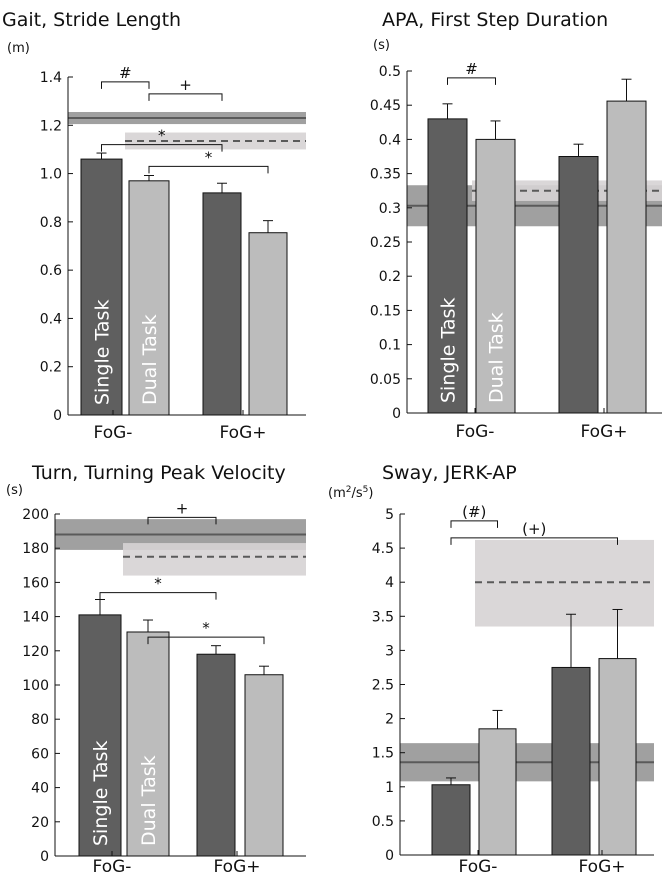 This screenshot has height=877, width=662. Describe the element at coordinates (51, 223) in the screenshot. I see `y-tick-label: 0.8` at that location.